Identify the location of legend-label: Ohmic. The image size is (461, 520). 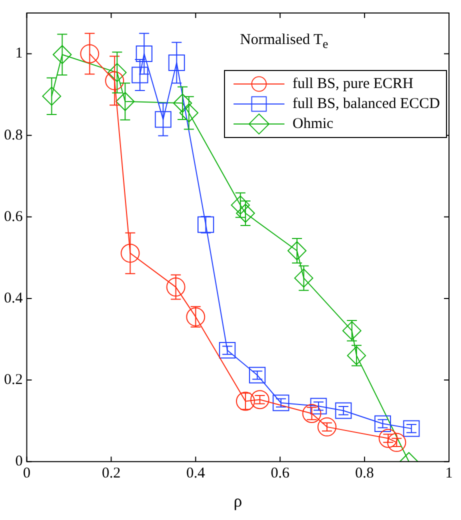
(313, 124).